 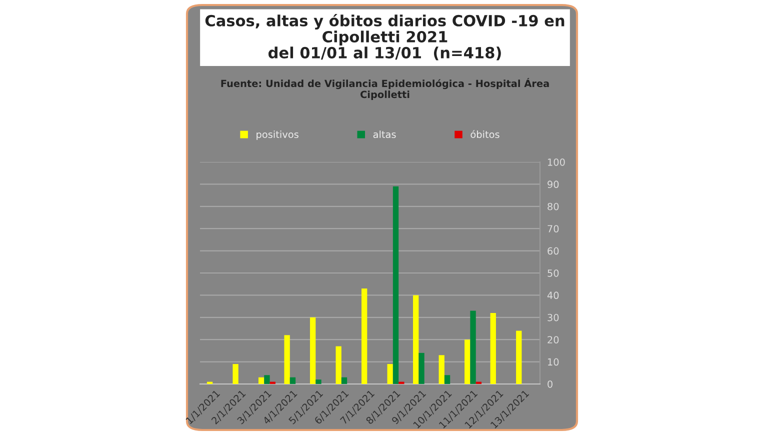 What do you see at coordinates (556, 162) in the screenshot?
I see `y-tick-label: 100` at bounding box center [556, 162].